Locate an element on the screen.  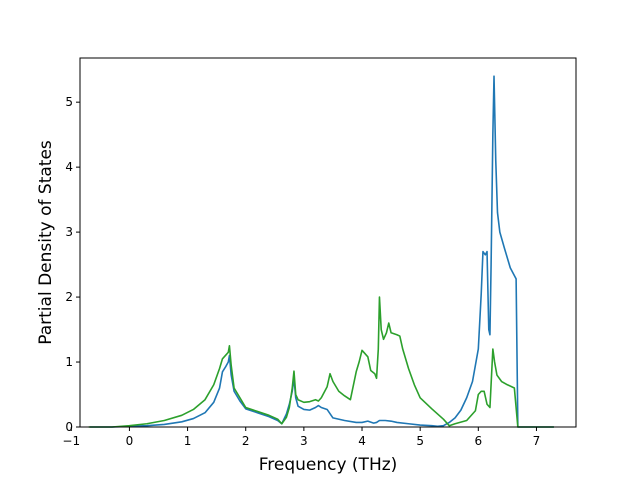
x-tick-label: 0 is located at coordinates (130, 441).